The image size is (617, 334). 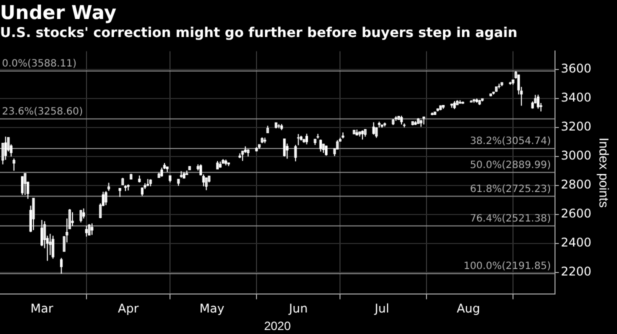 I want to click on y-tick-label: 2200, so click(x=576, y=271).